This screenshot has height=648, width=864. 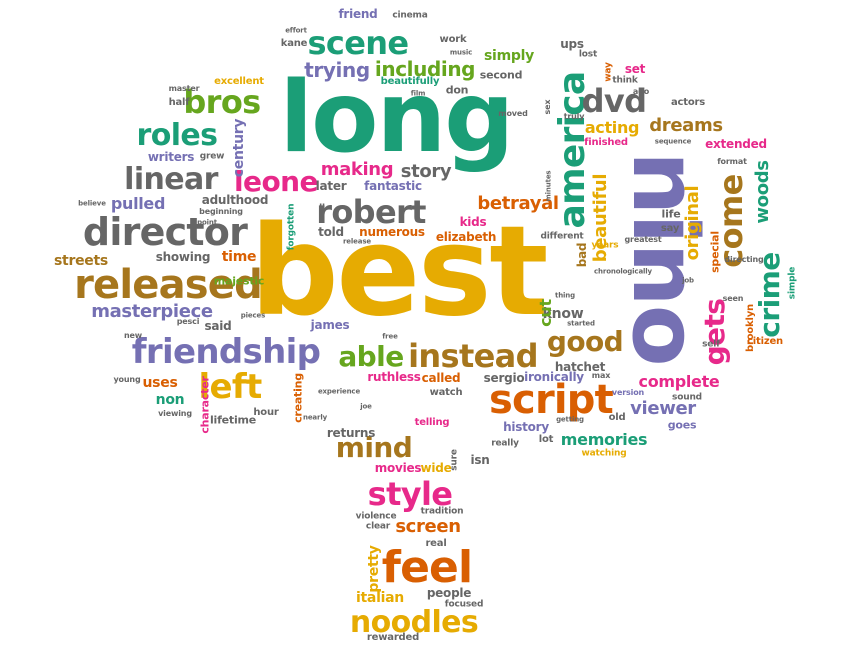 I want to click on word-time: time, so click(x=239, y=257).